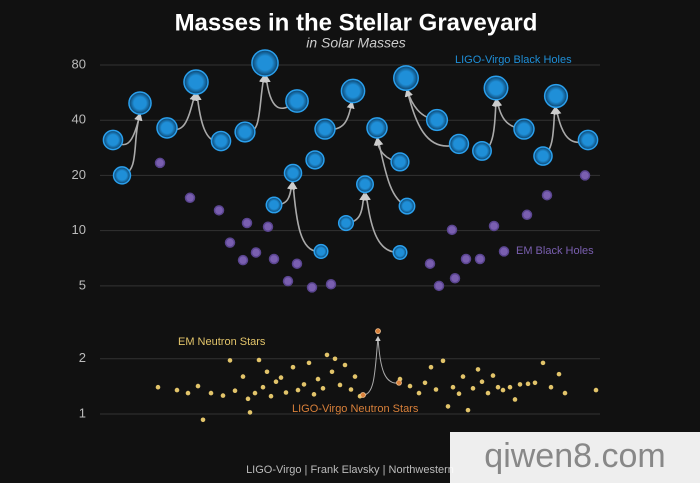  What do you see at coordinates (356, 22) in the screenshot?
I see `chart-title: Masses in the Stellar Graveyard` at bounding box center [356, 22].